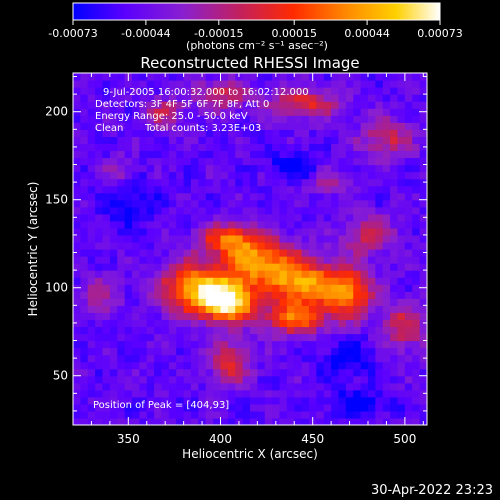  Describe the element at coordinates (206, 92) in the screenshot. I see `annotation-time: 9-Jul-2005 16:00:32.000 to 16:02:12.000` at that location.